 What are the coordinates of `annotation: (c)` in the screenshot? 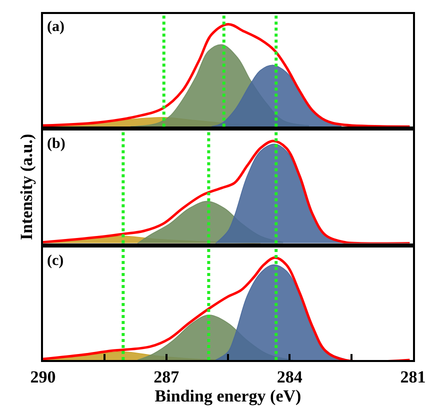 It's located at (55, 261).